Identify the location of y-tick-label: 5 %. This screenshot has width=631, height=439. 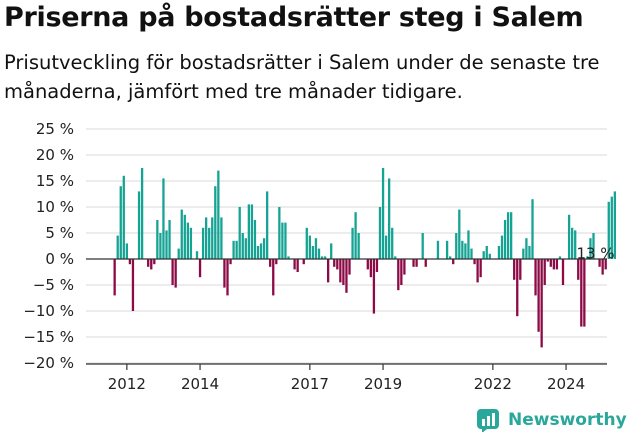
(59, 233).